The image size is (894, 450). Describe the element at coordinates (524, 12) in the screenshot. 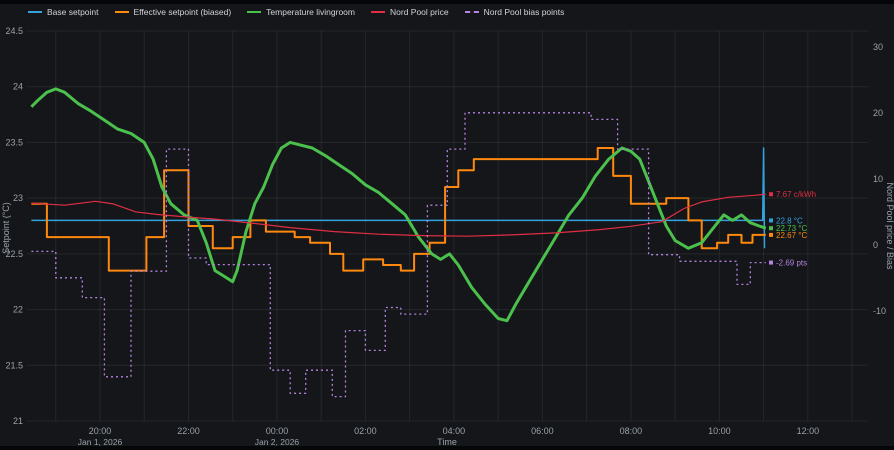

I see `legend-item-label: Nord Pool bias points` at that location.